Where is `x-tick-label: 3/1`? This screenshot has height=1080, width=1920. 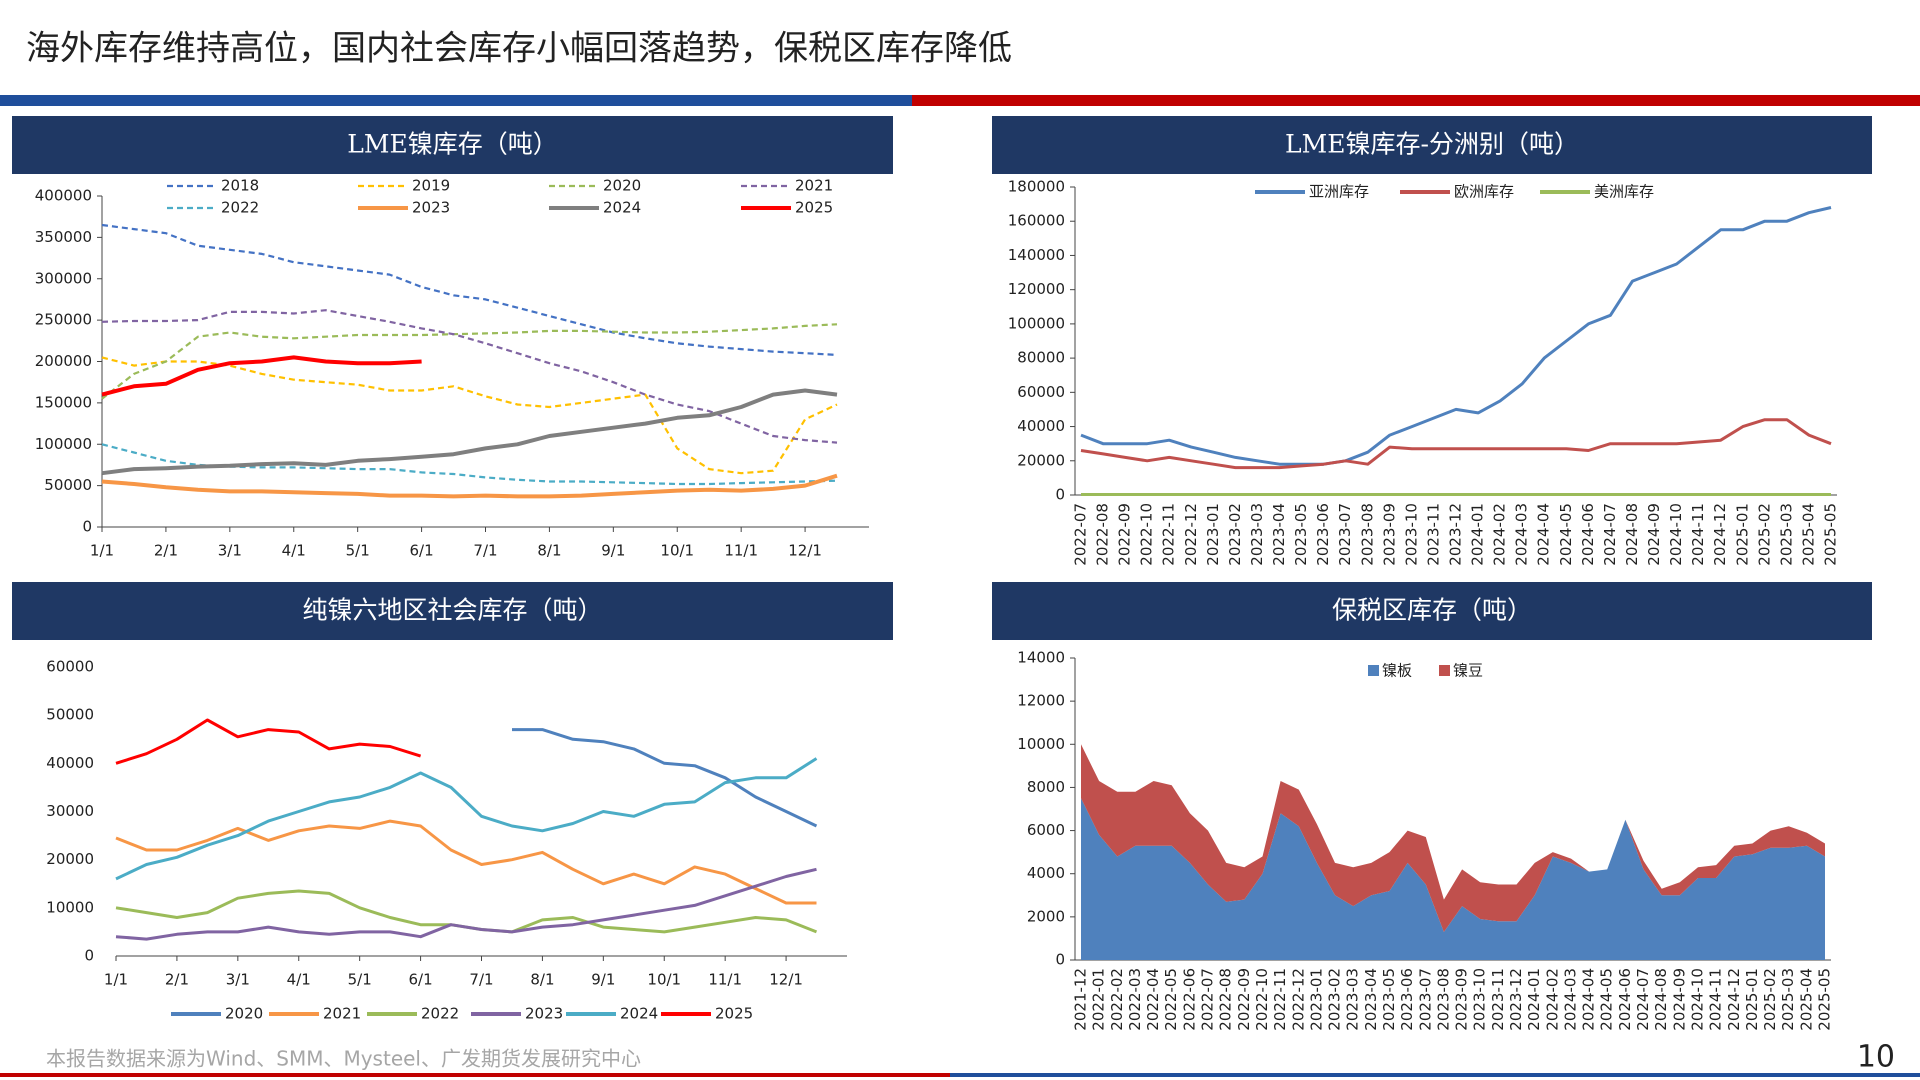 x-tick-label: 3/1 is located at coordinates (238, 980).